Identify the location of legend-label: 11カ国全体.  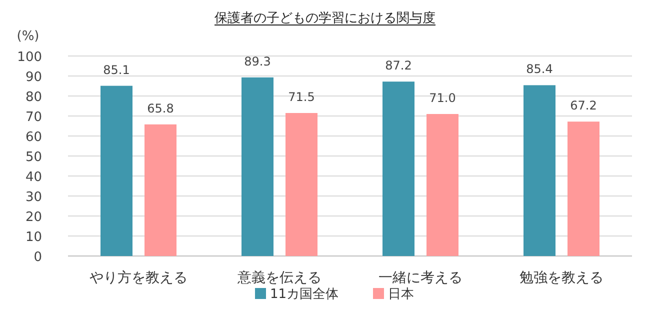
(304, 294).